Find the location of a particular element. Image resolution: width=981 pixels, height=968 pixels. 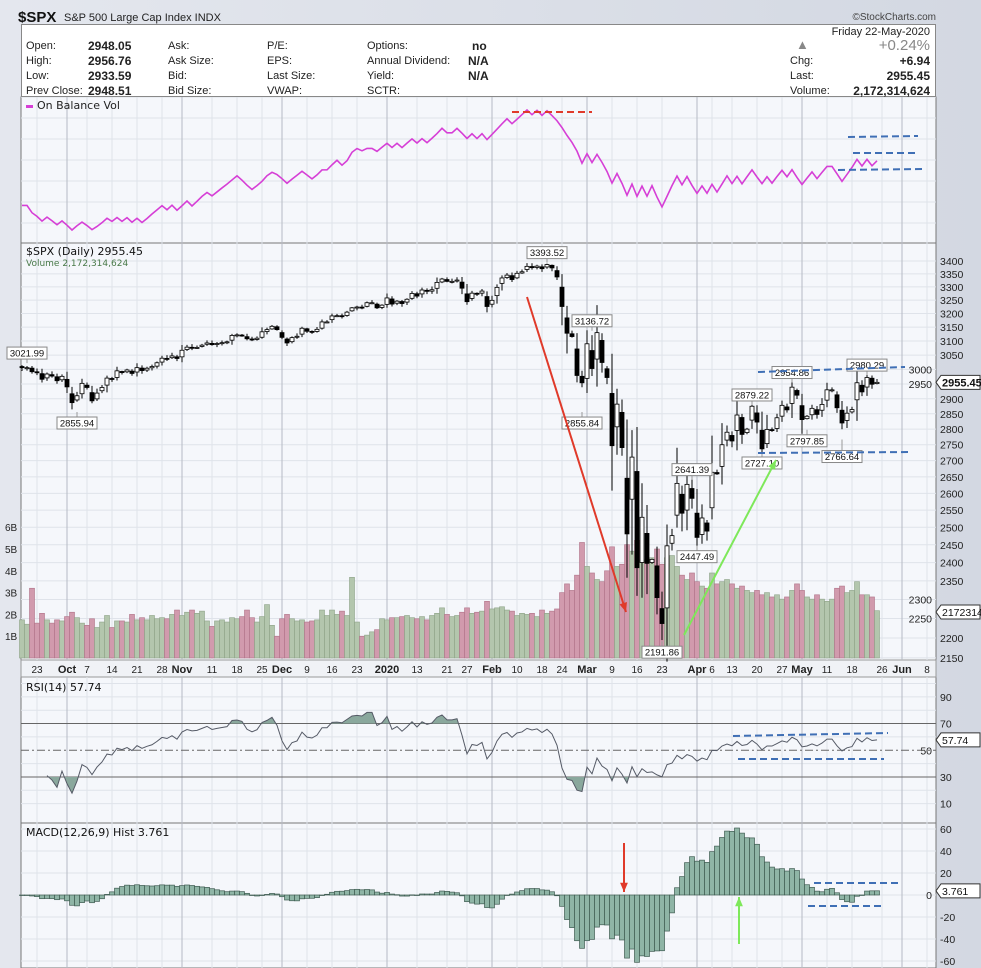

price-tick-label: 3200 is located at coordinates (952, 315).